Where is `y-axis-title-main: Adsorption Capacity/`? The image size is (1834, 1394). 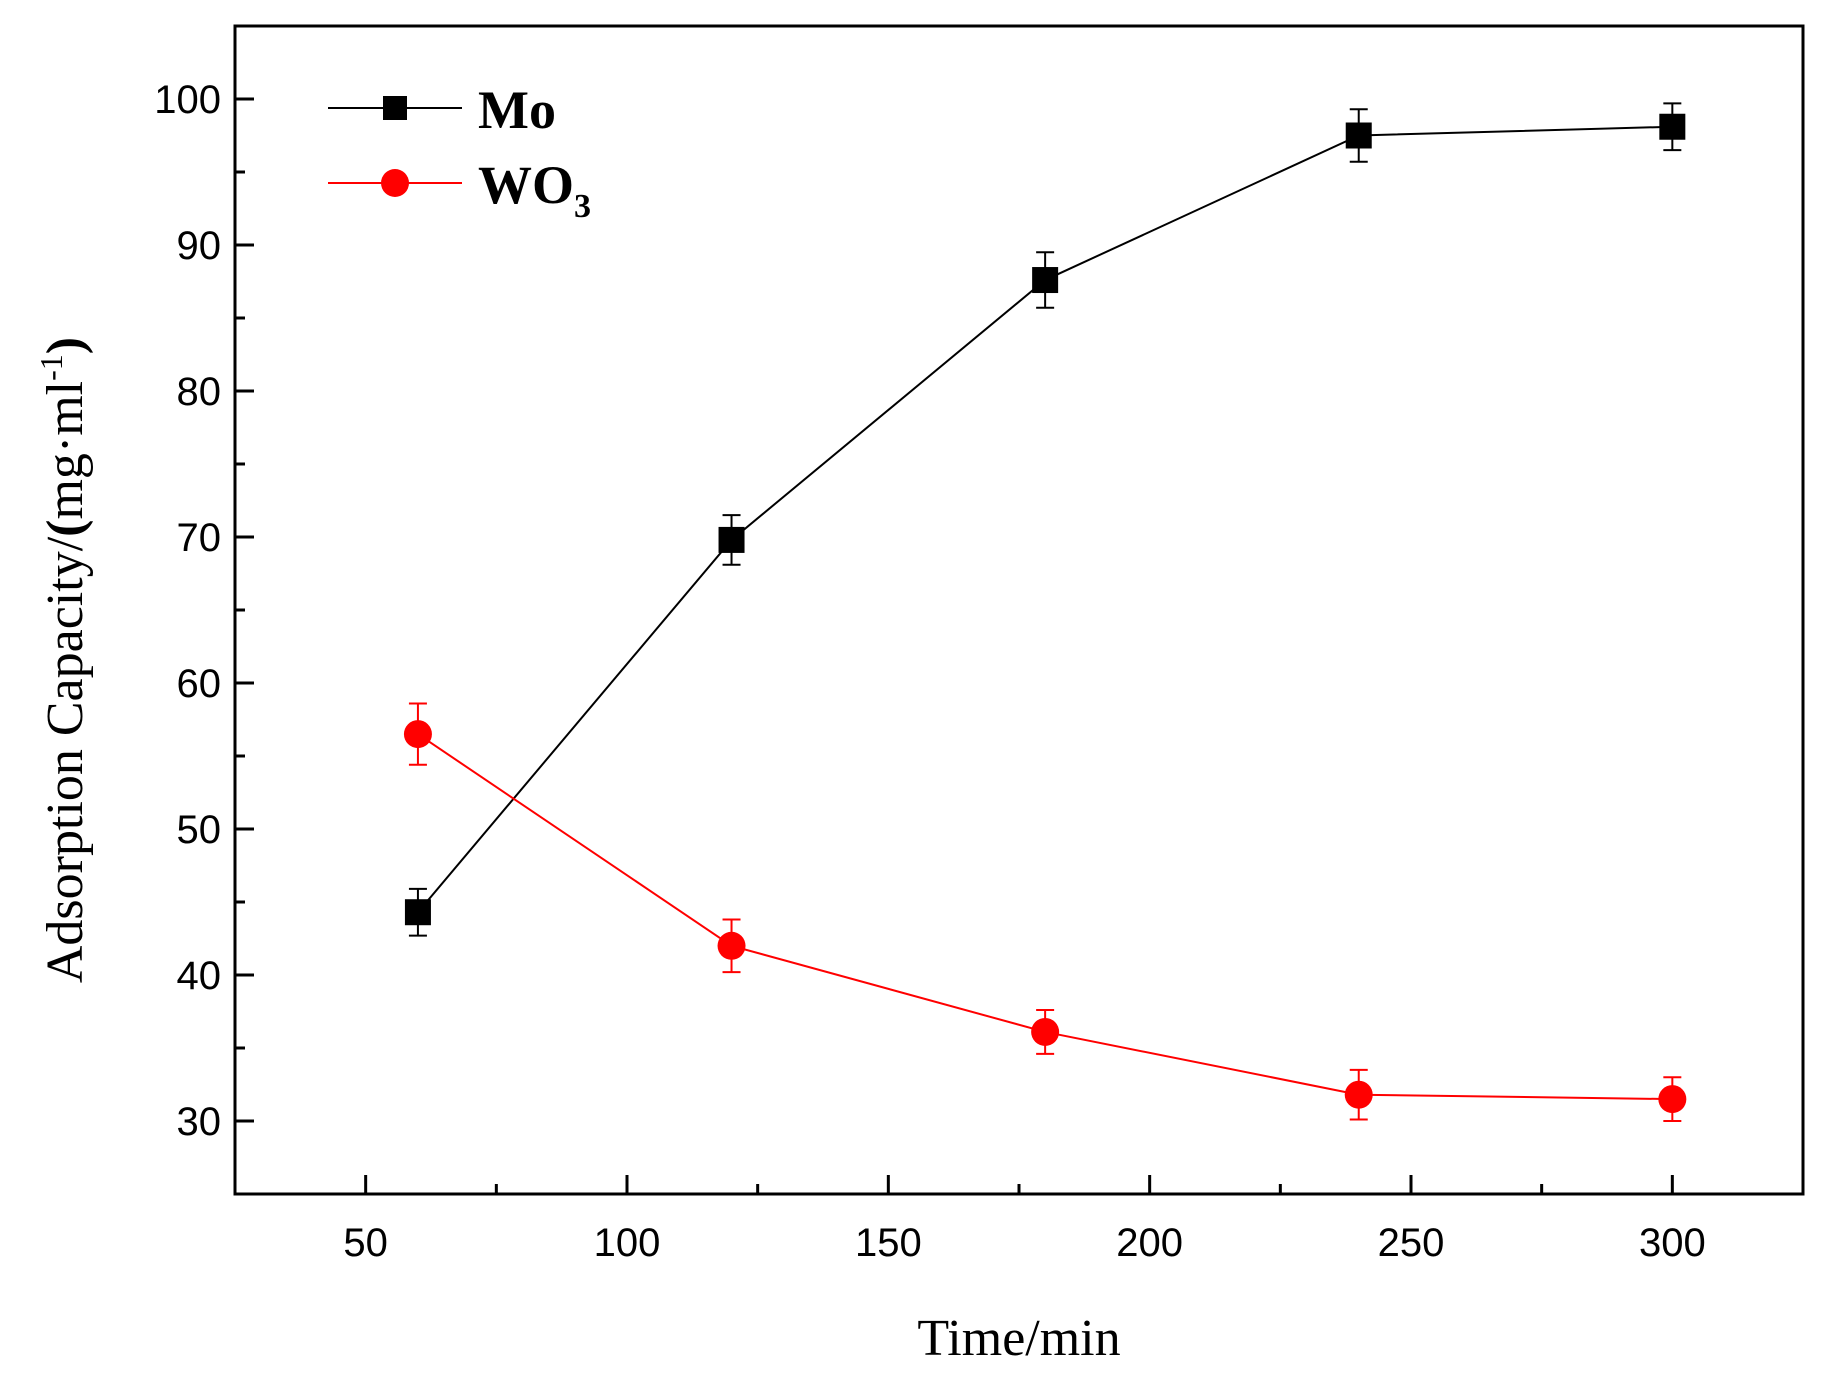
y-axis-title-main: Adsorption Capacity/ is located at coordinates (65, 759).